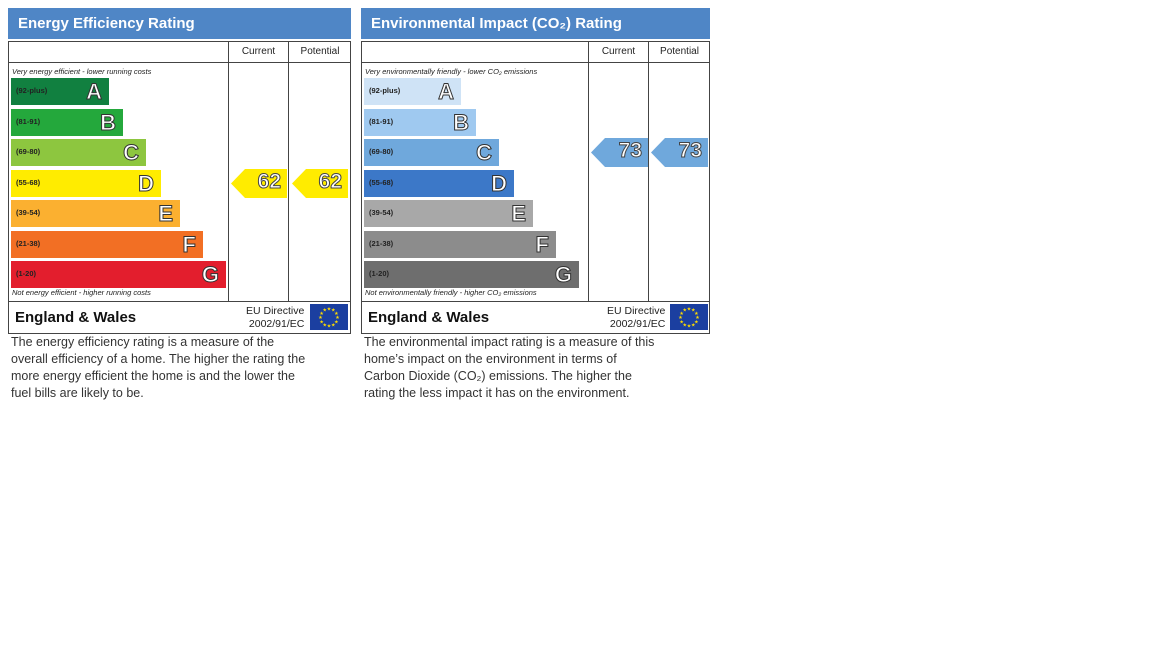  I want to click on potential-rating-arrow: 62, so click(320, 183).